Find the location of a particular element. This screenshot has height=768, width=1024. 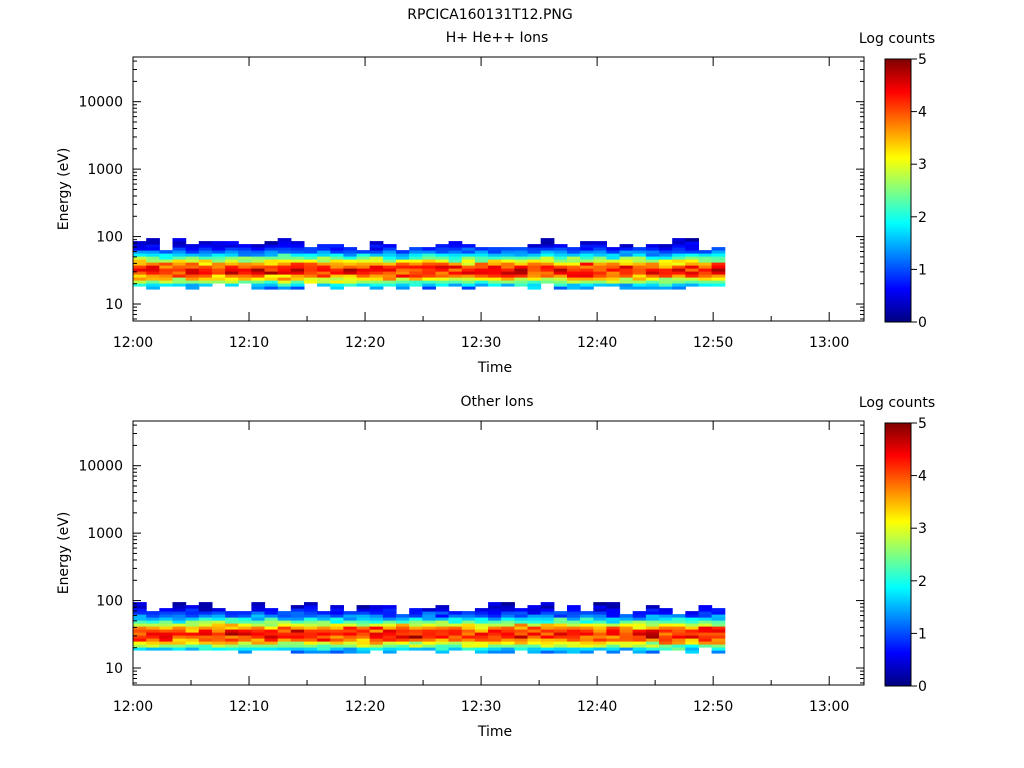

colorbar-tick-label: 5 is located at coordinates (922, 60).